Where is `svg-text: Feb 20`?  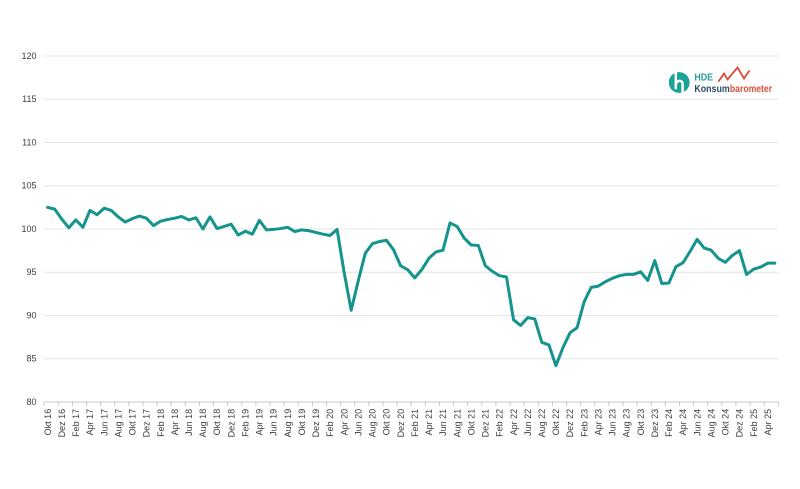 svg-text: Feb 20 is located at coordinates (330, 423).